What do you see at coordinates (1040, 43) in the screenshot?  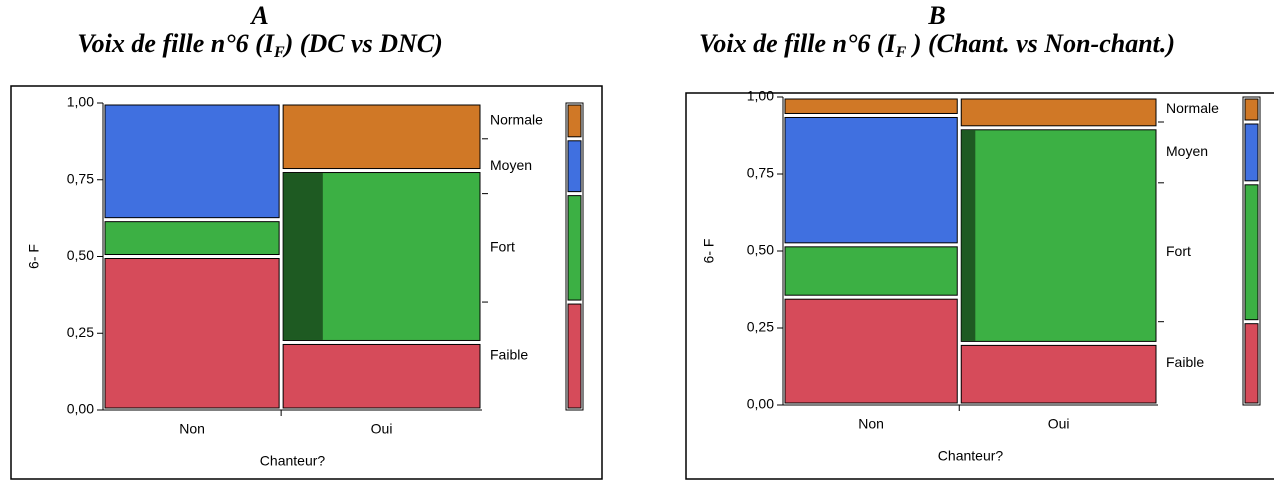 I see `title-end: ) (Chant. vs Non-chant.)` at bounding box center [1040, 43].